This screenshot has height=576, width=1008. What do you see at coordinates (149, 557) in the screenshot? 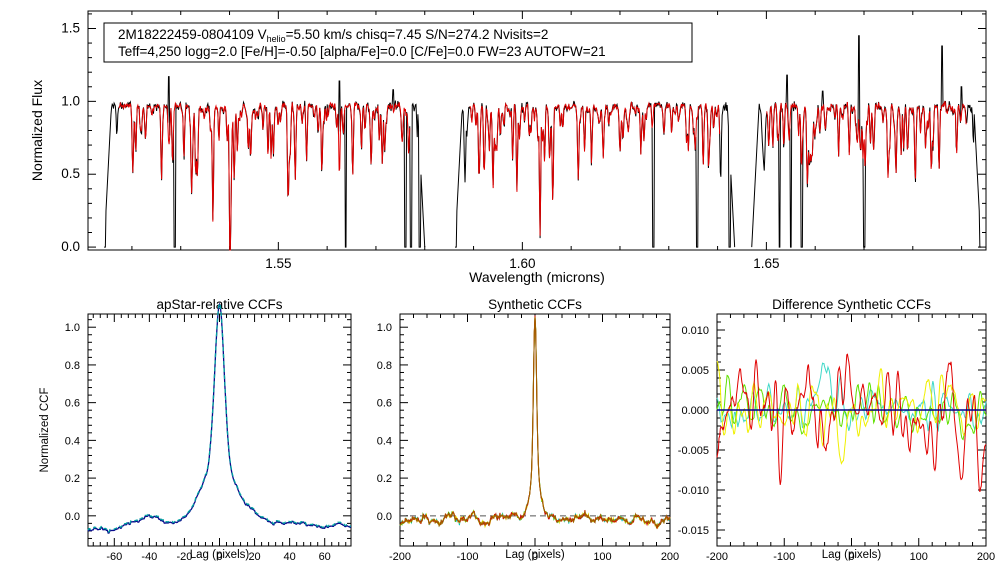
I see `x-tick-label: -40` at bounding box center [149, 557].